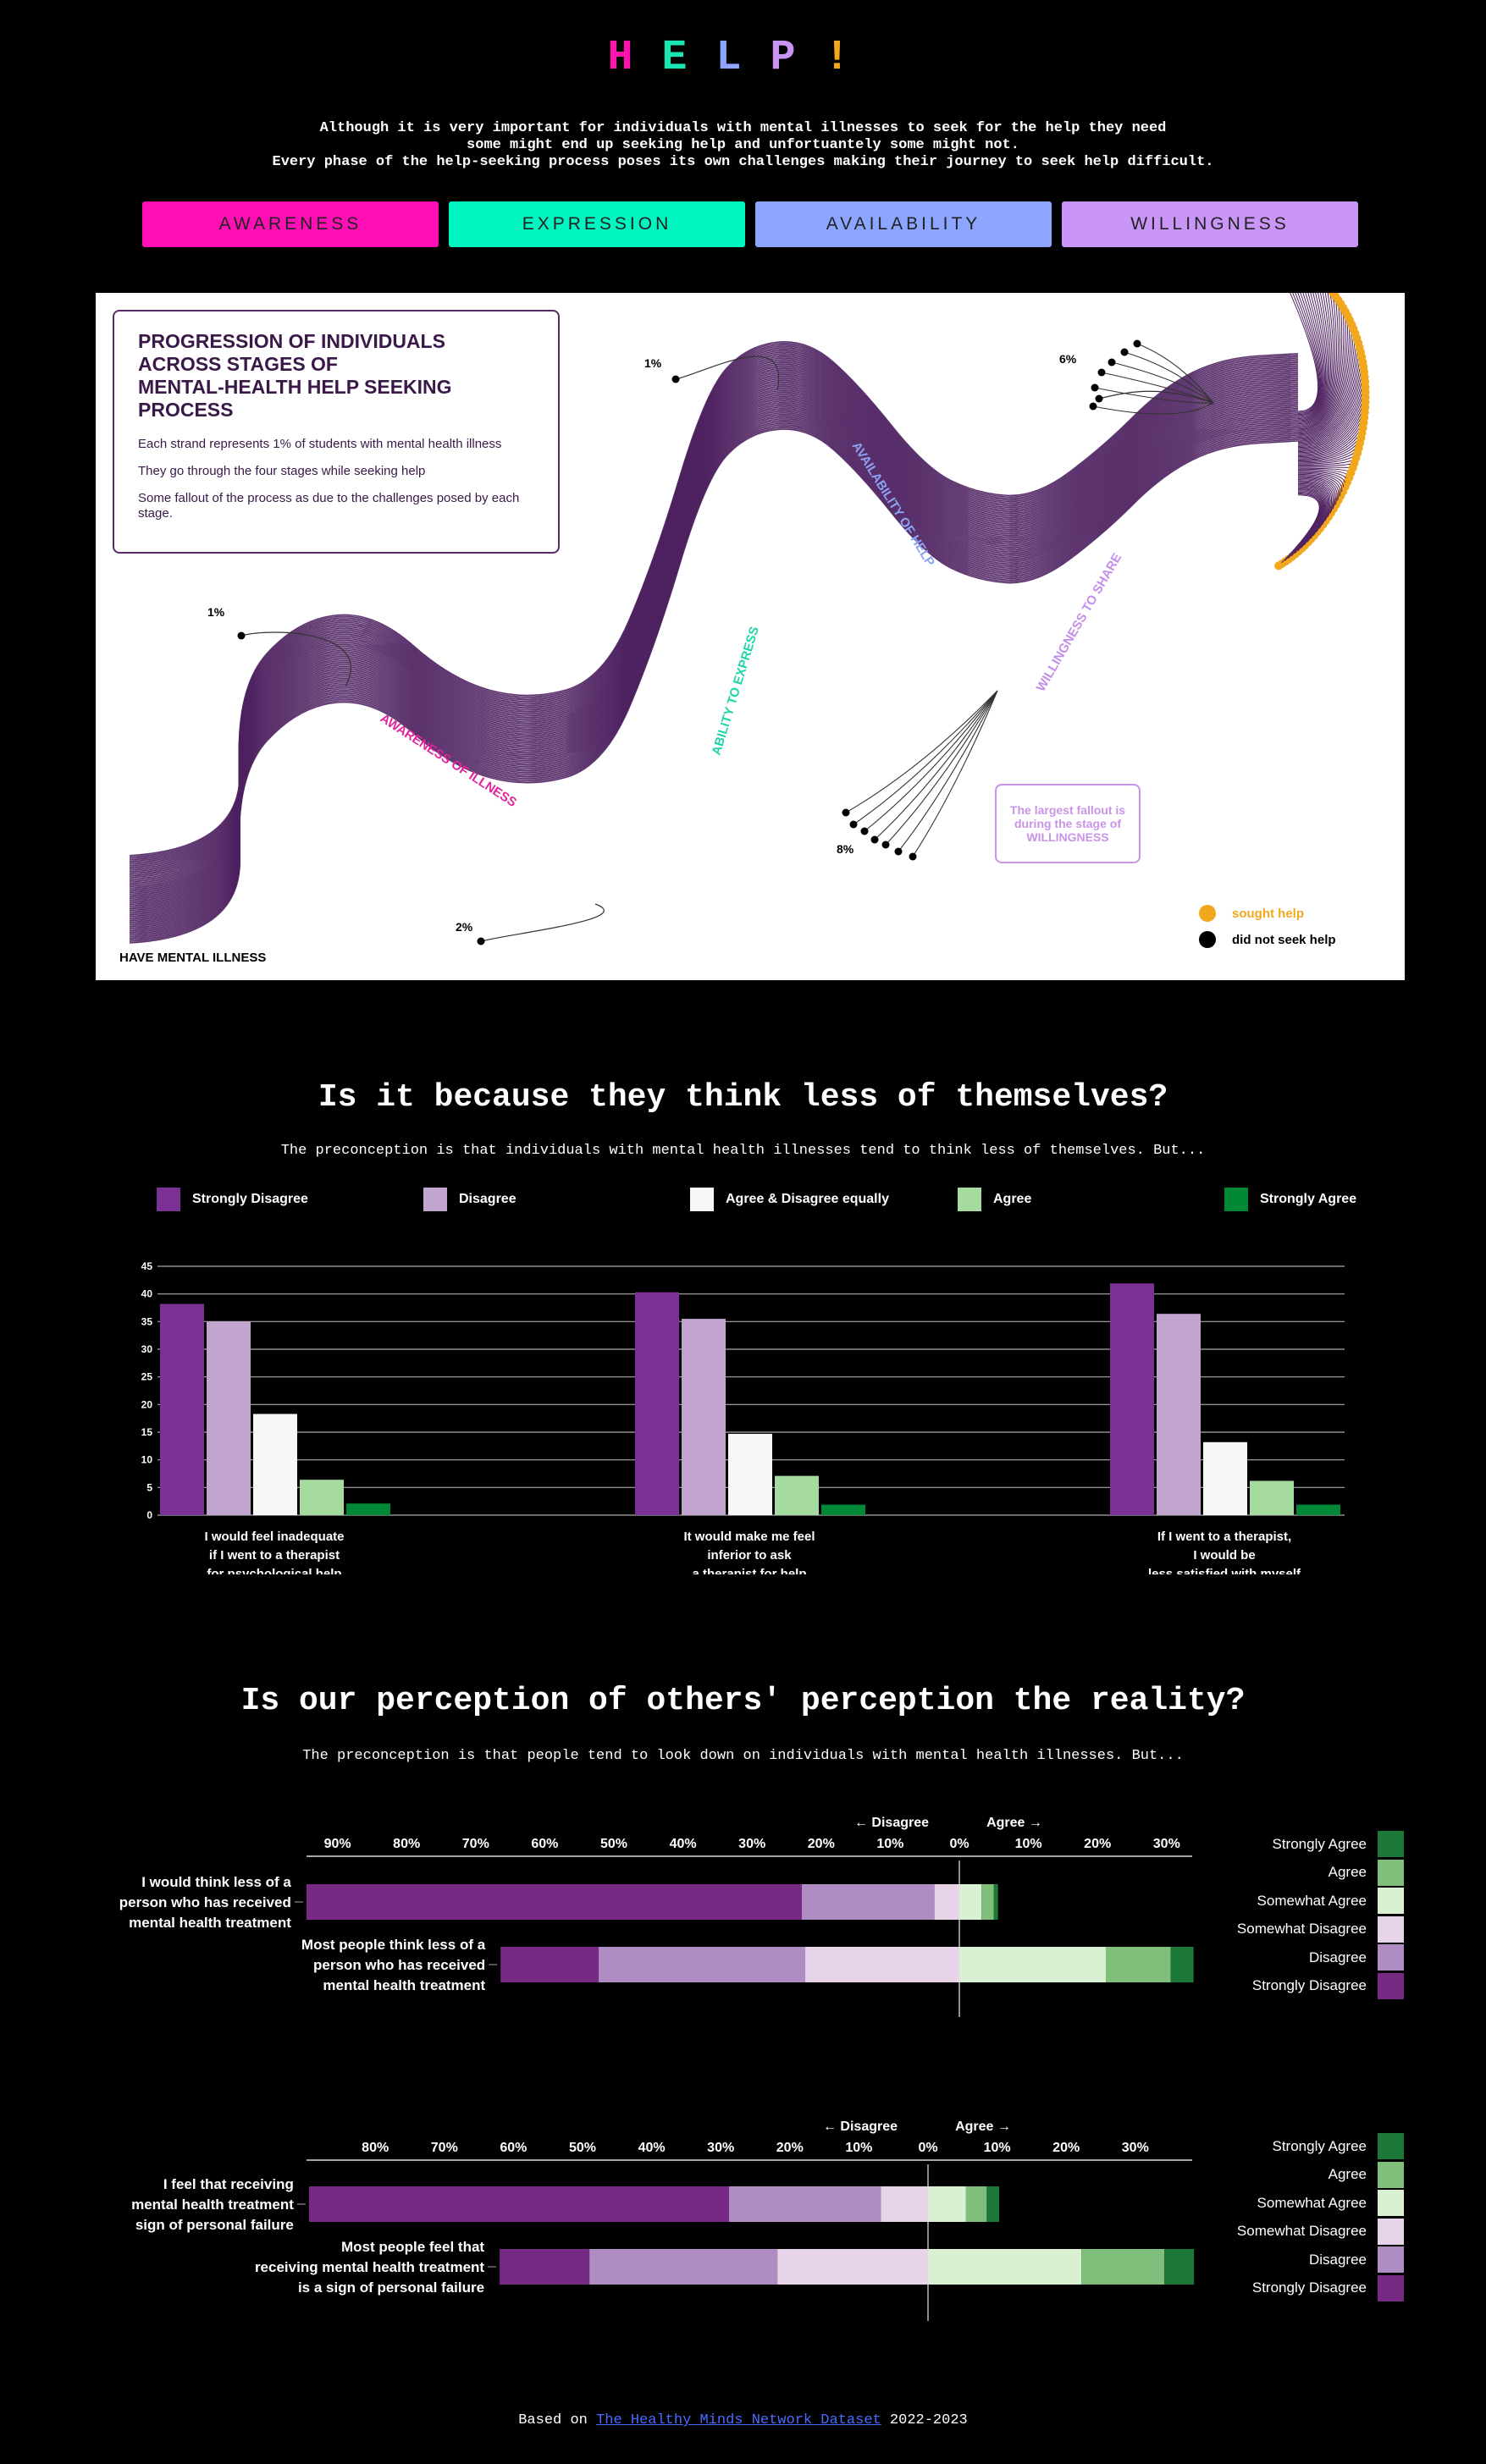  I want to click on legend-item: Agree & Disagree equally, so click(790, 1199).